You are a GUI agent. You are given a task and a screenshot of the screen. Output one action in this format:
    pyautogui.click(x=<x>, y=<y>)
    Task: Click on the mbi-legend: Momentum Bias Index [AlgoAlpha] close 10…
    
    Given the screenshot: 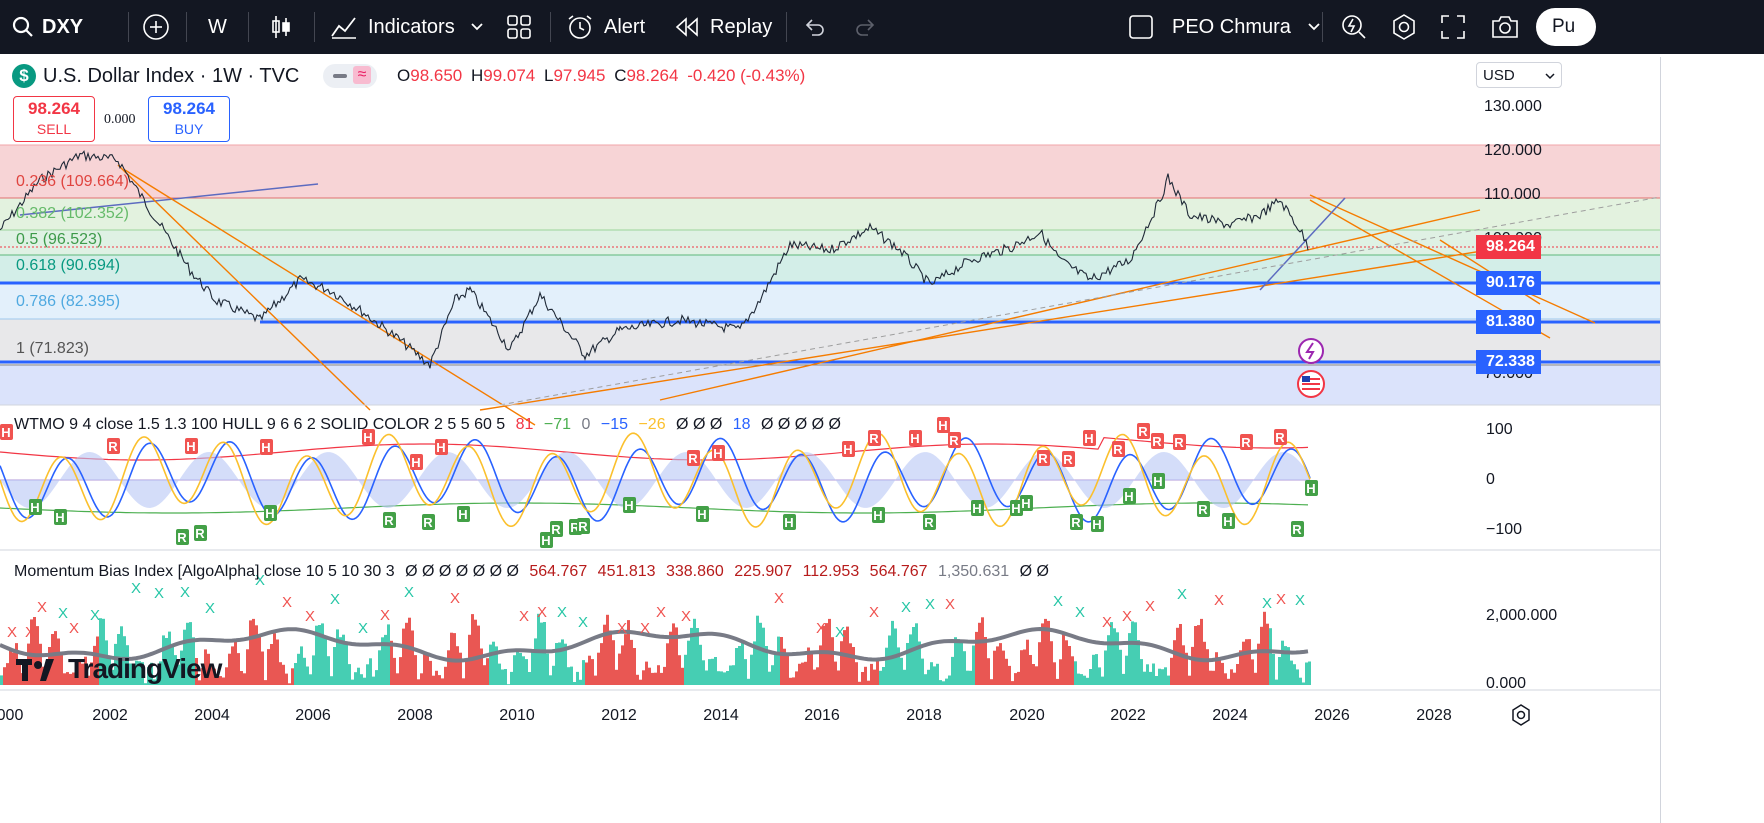 What is the action you would take?
    pyautogui.click(x=531, y=571)
    